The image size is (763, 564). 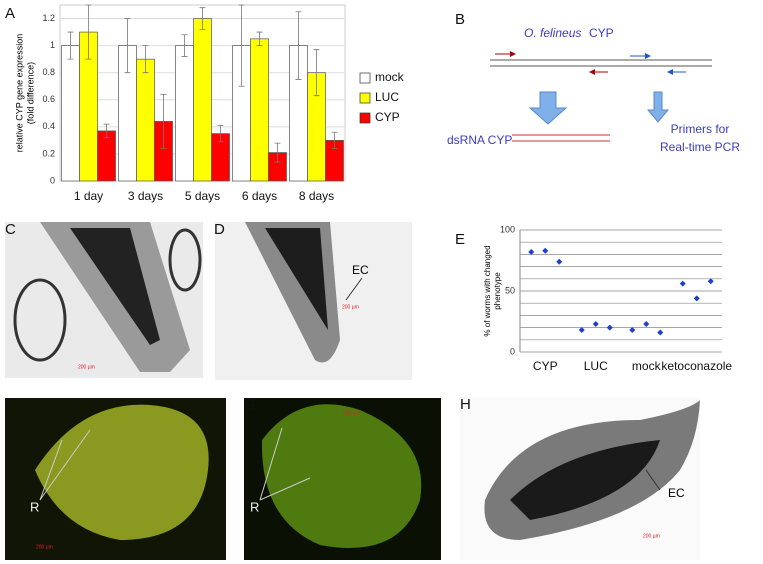 What do you see at coordinates (48, 99) in the screenshot?
I see `y-tick-label: 0.6` at bounding box center [48, 99].